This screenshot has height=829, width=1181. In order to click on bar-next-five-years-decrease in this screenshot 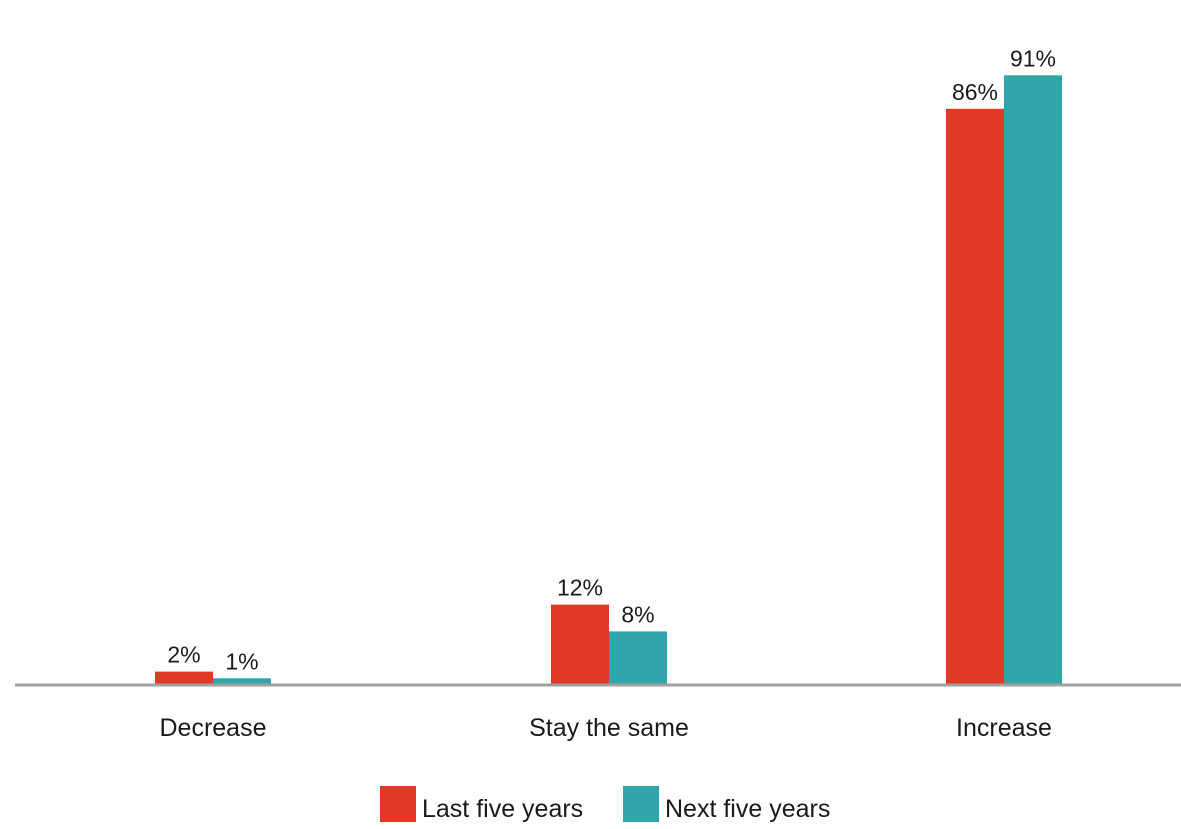, I will do `click(242, 681)`.